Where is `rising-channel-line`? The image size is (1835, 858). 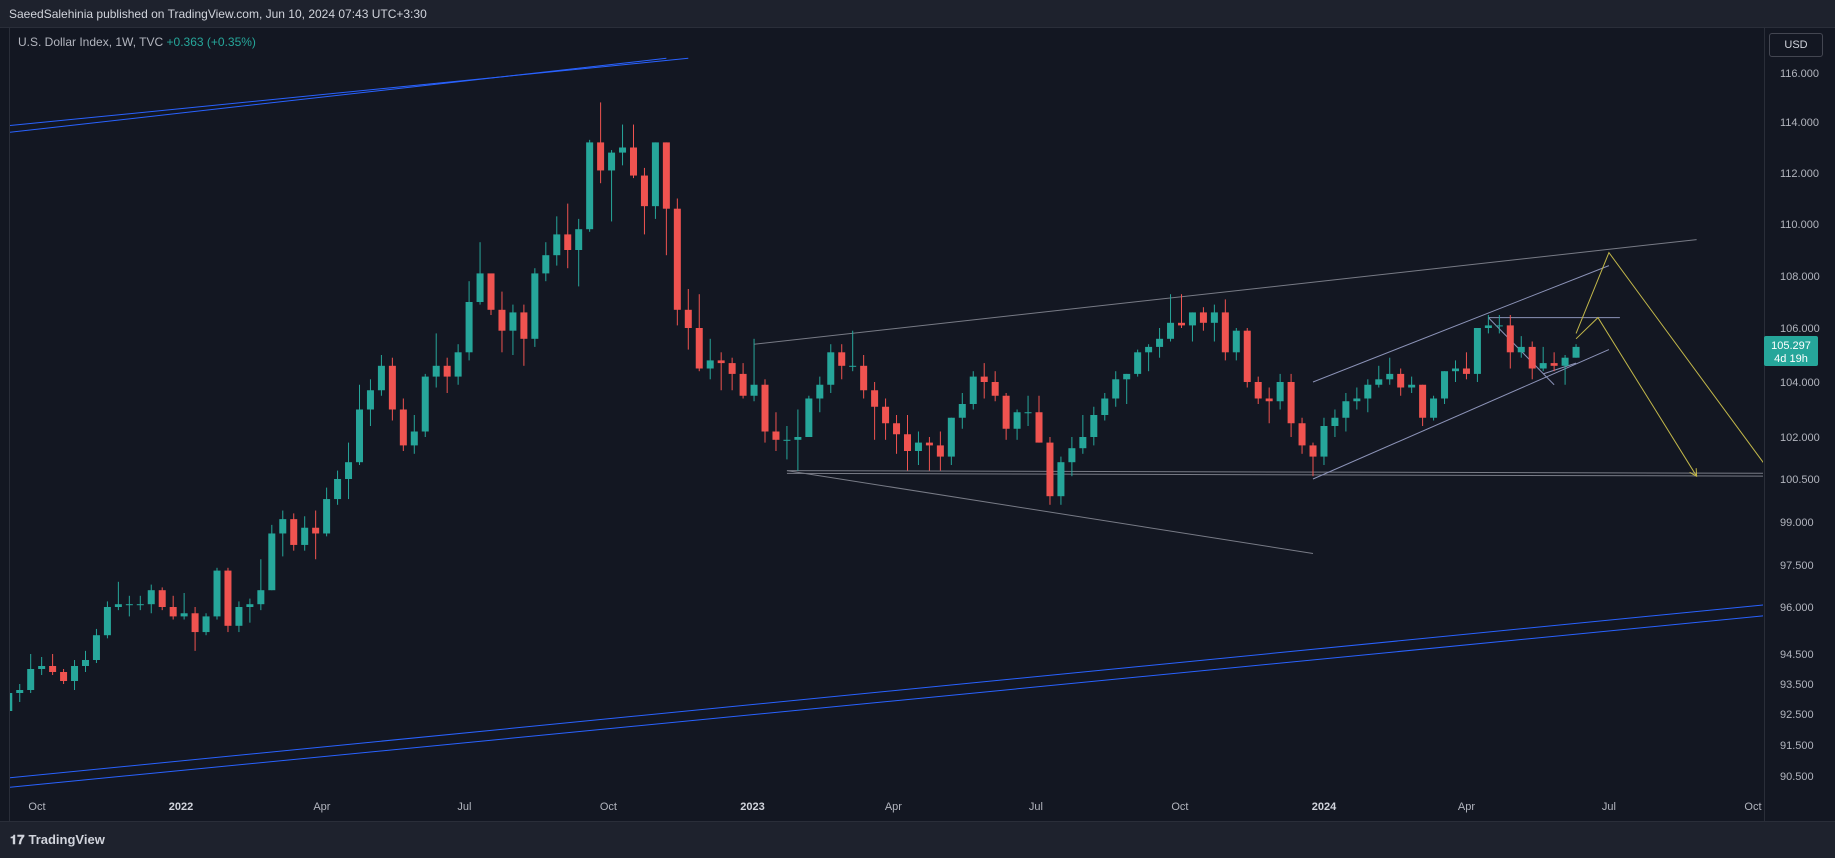
rising-channel-line is located at coordinates (1461, 414).